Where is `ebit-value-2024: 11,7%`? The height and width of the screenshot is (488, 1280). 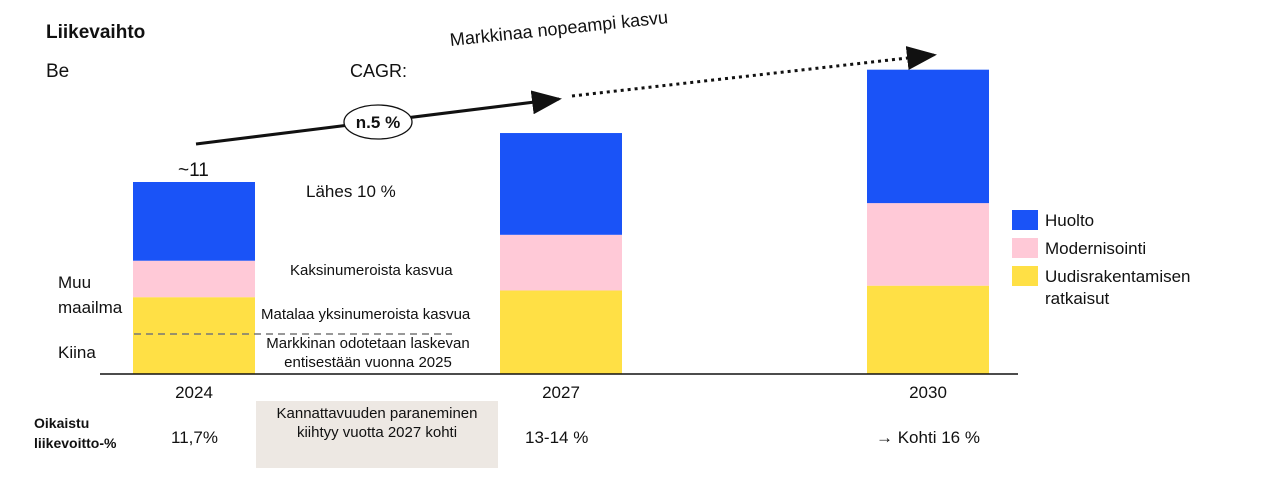
ebit-value-2024: 11,7% is located at coordinates (194, 437).